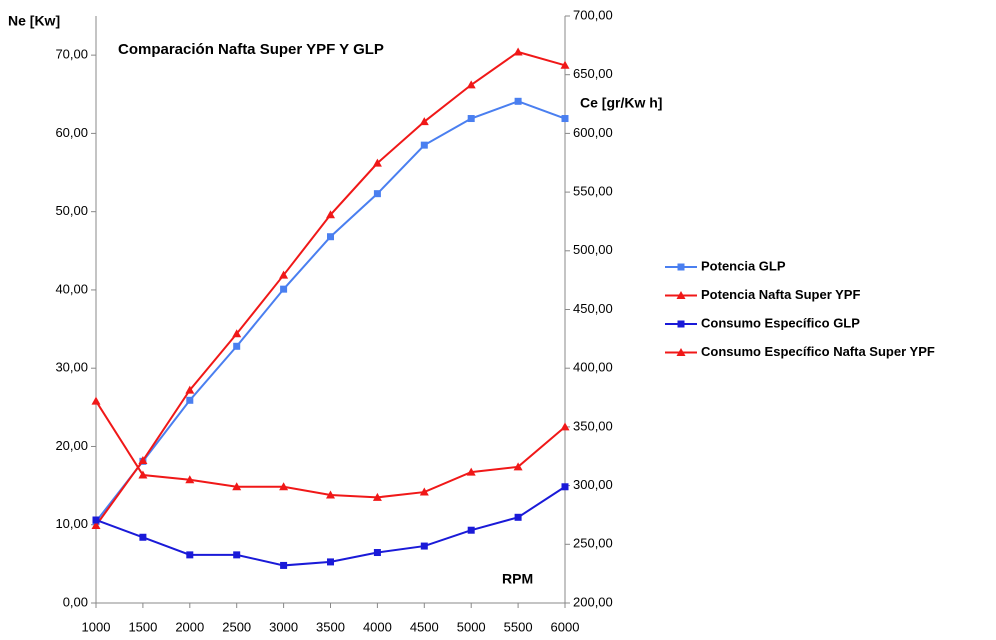 The image size is (996, 640). Describe the element at coordinates (71, 288) in the screenshot. I see `y-tick-label: 40,00` at that location.